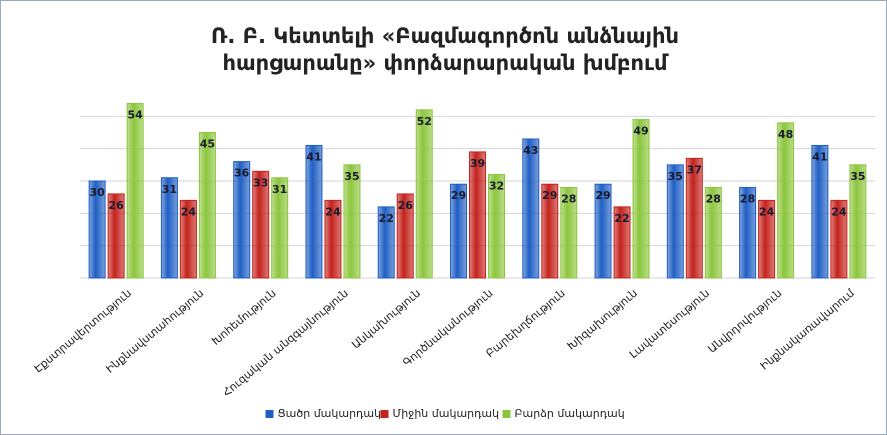 This screenshot has height=435, width=887. Describe the element at coordinates (445, 63) in the screenshot. I see `chart-title: հարցարանը» փորձարարական խմբում` at that location.